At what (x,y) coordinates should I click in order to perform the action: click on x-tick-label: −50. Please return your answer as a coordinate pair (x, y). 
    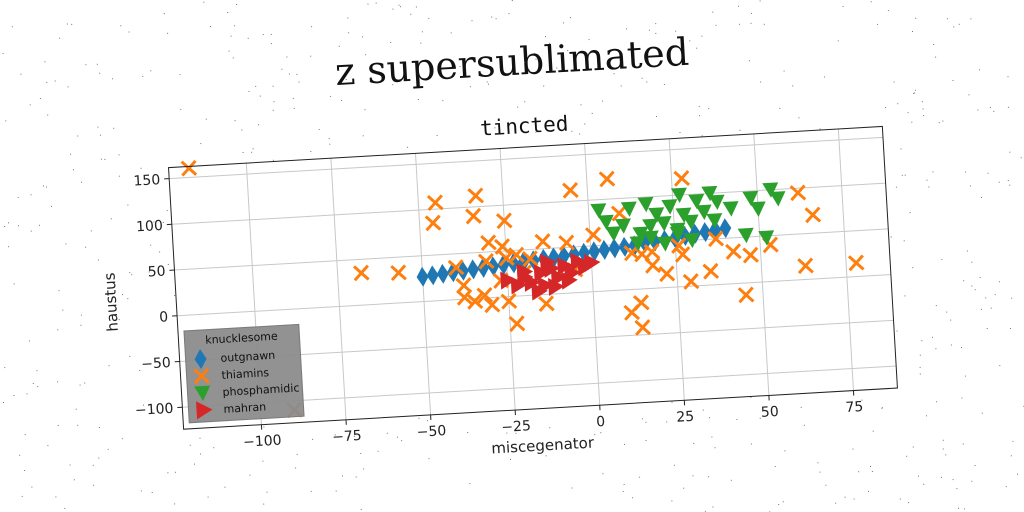
    Looking at the image, I should click on (431, 432).